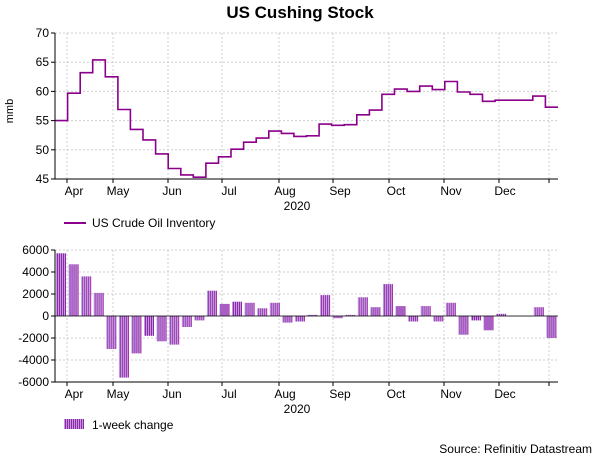  I want to click on y-tick-label: 2000, so click(35, 294).